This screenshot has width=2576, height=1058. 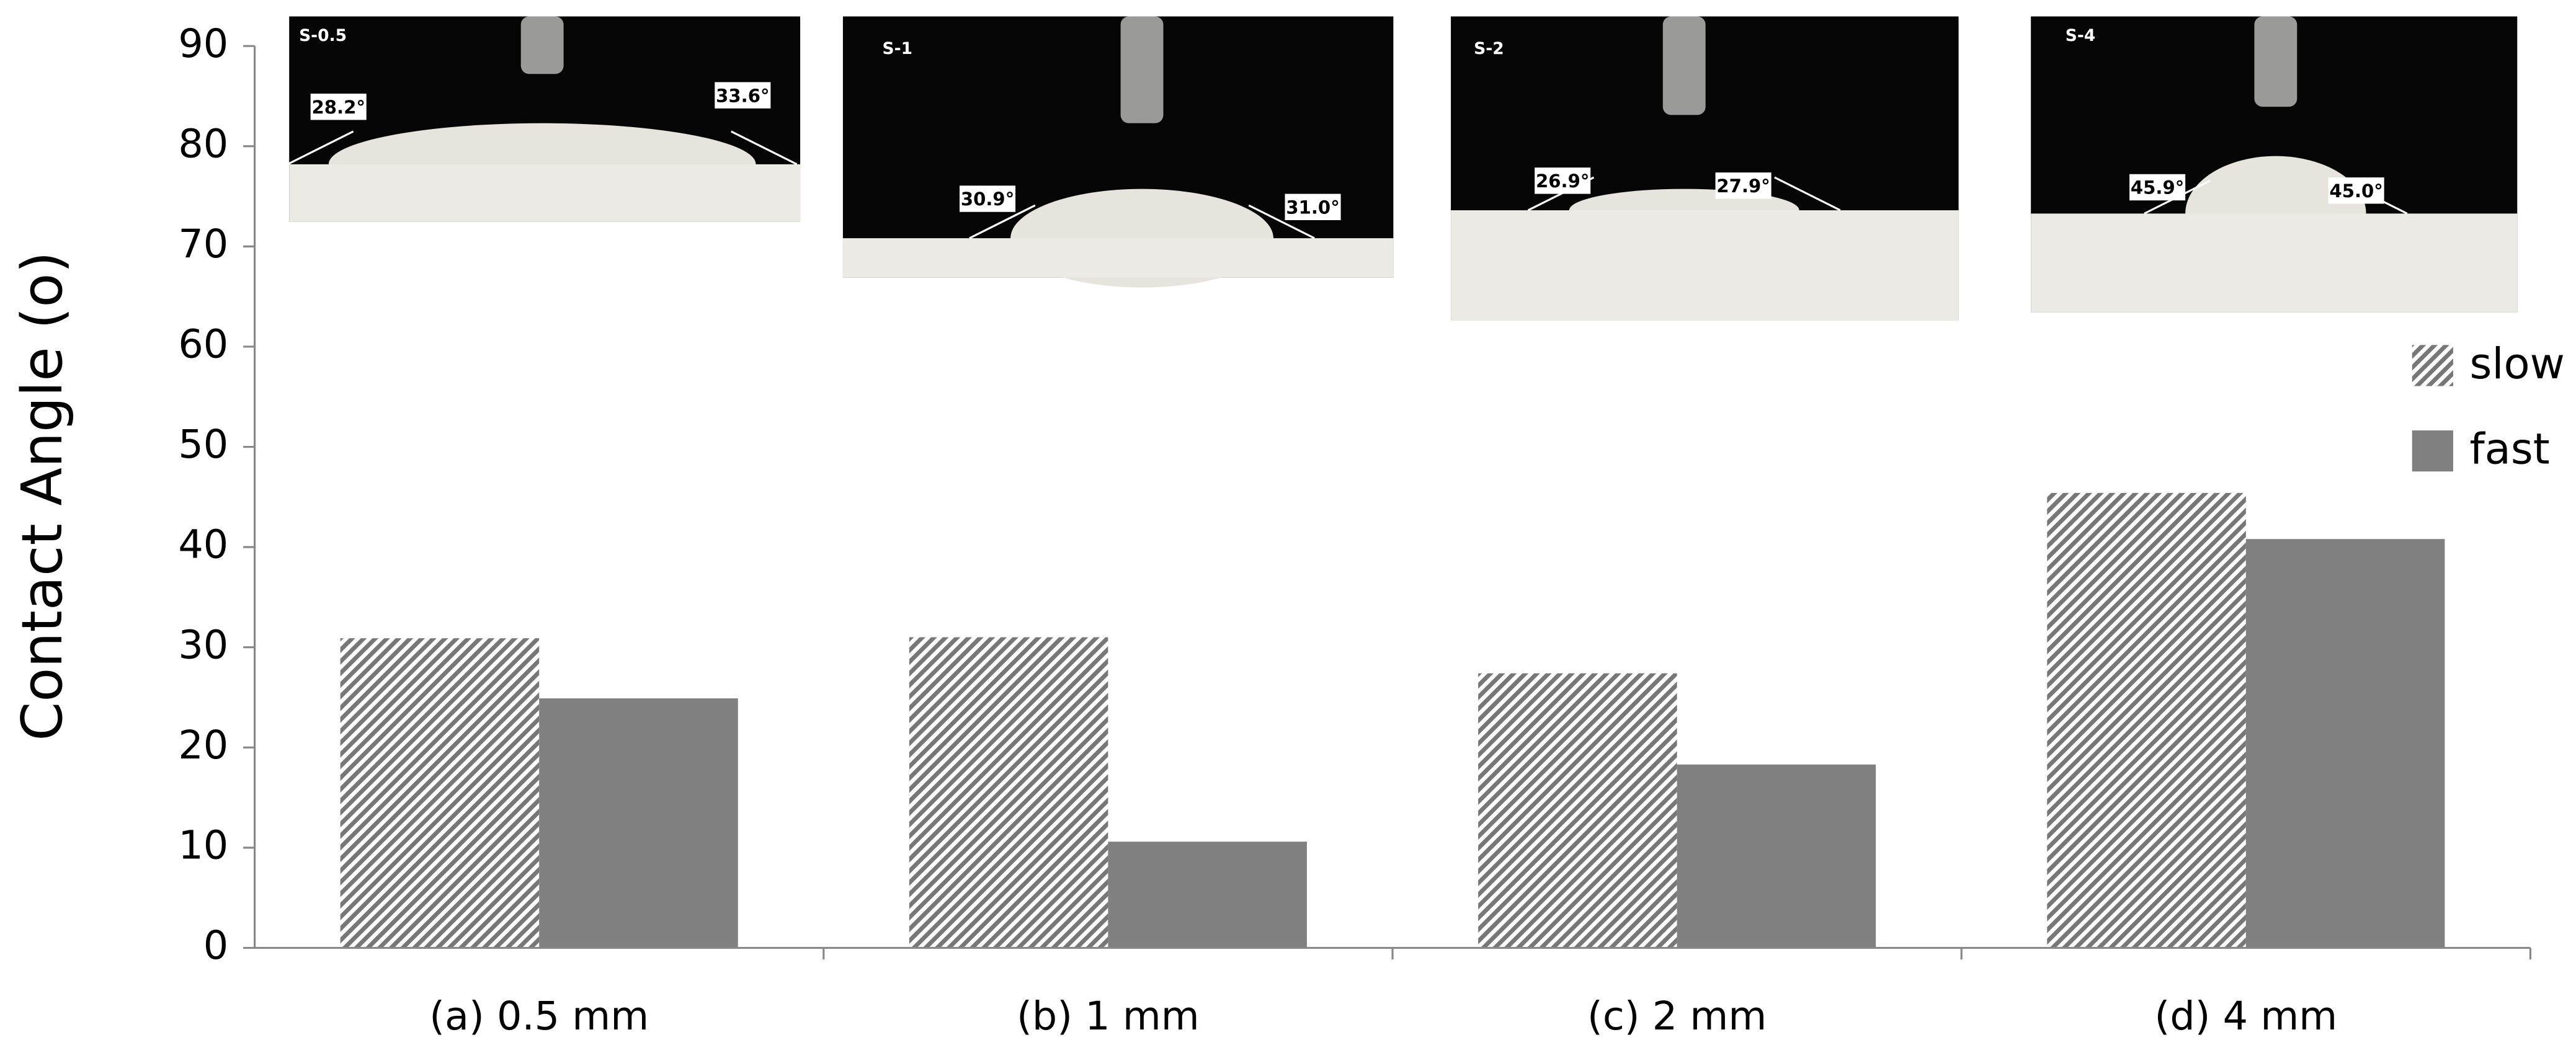 I want to click on inset-label: S-4, so click(x=2081, y=35).